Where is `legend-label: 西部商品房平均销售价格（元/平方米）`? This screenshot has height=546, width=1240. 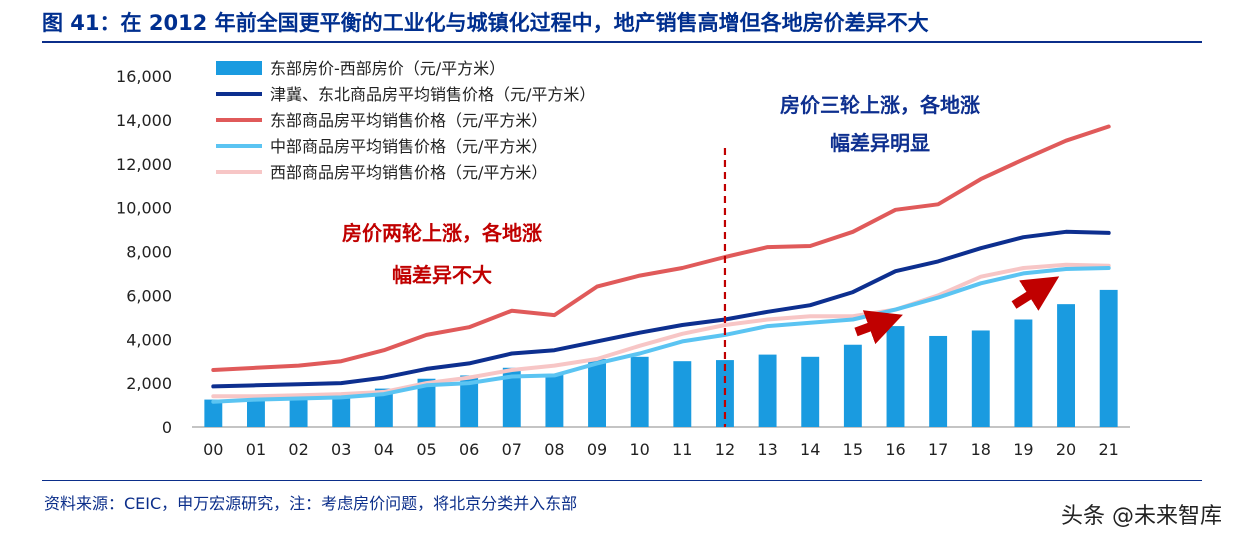
legend-label: 西部商品房平均销售价格（元/平方米） is located at coordinates (408, 172).